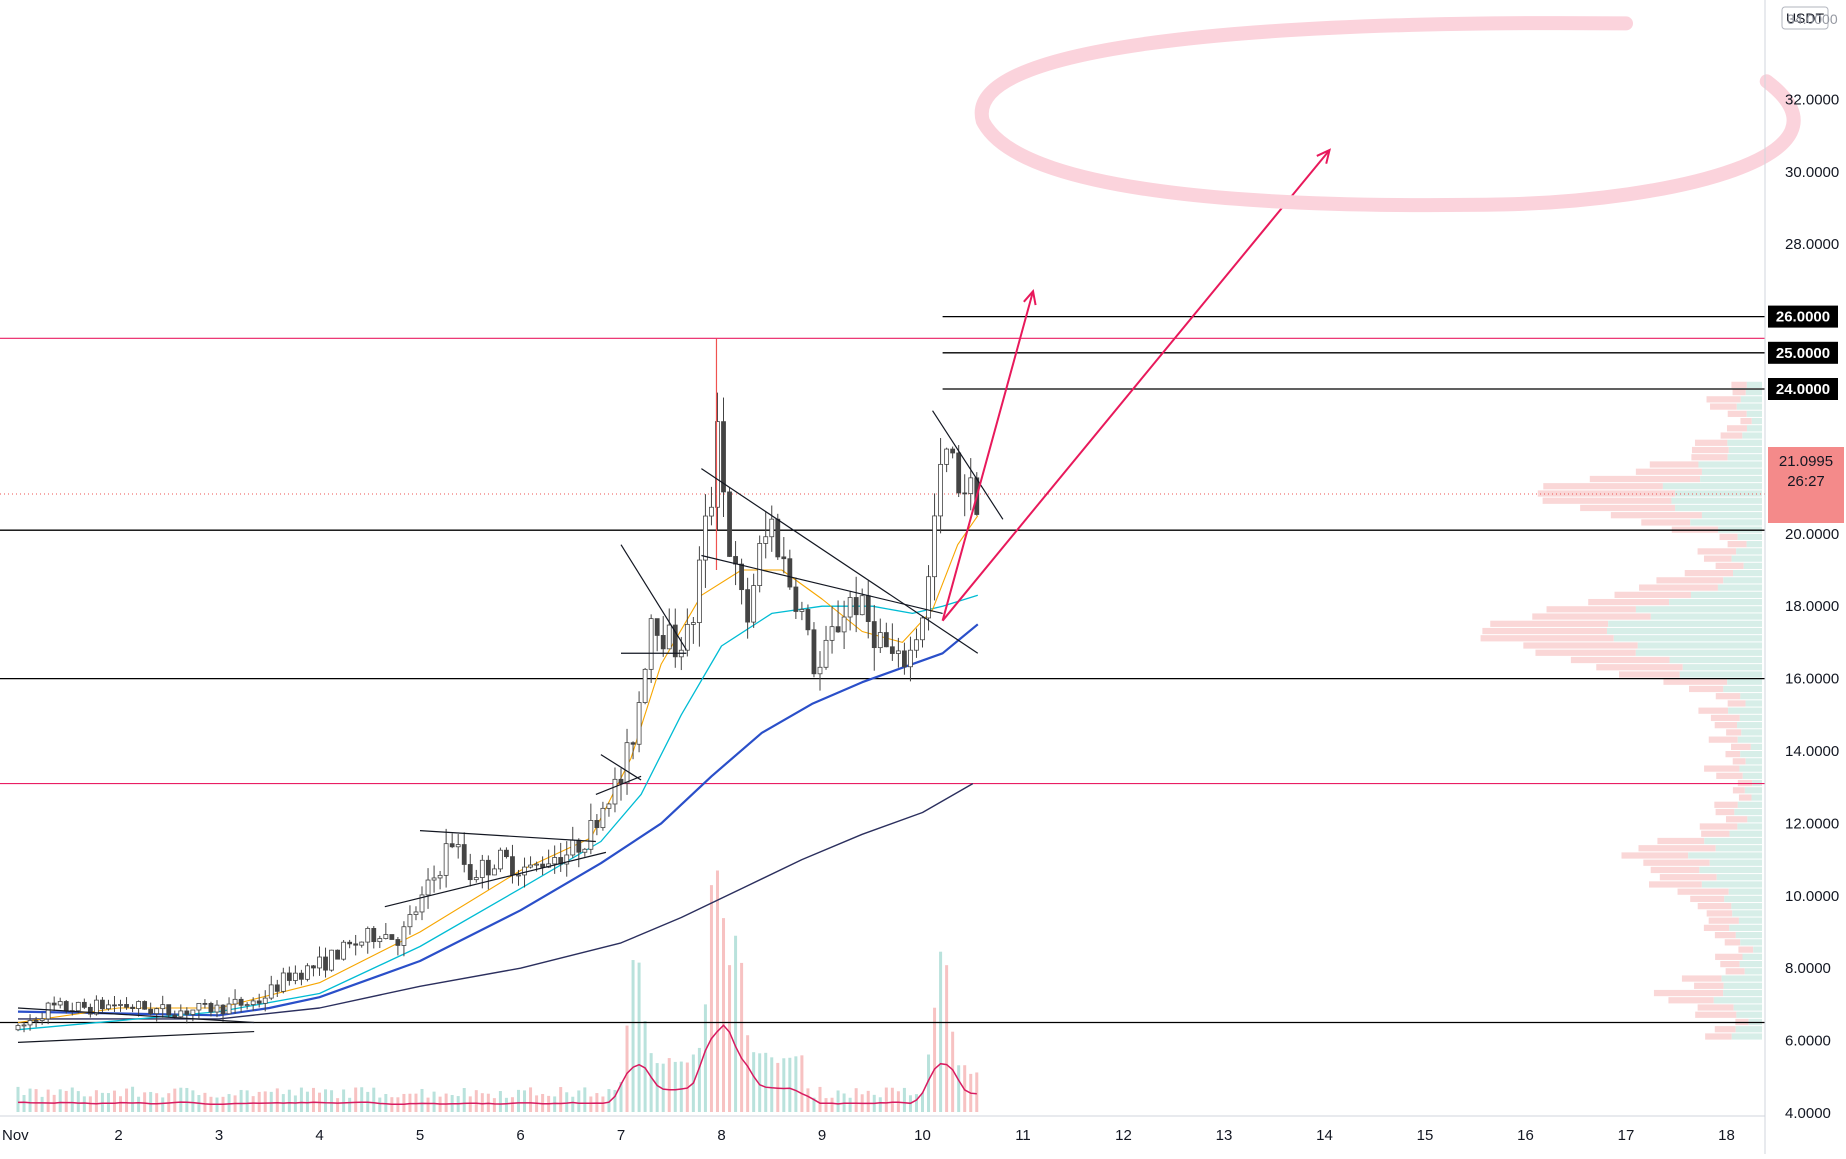 The width and height of the screenshot is (1846, 1159). Describe the element at coordinates (219, 1135) in the screenshot. I see `time-tick: 3` at that location.